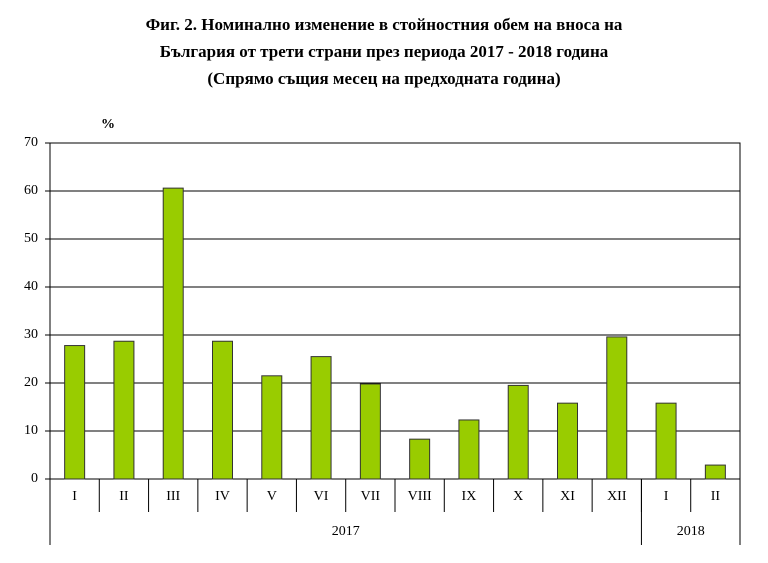  I want to click on x-tick-label: III, so click(173, 496).